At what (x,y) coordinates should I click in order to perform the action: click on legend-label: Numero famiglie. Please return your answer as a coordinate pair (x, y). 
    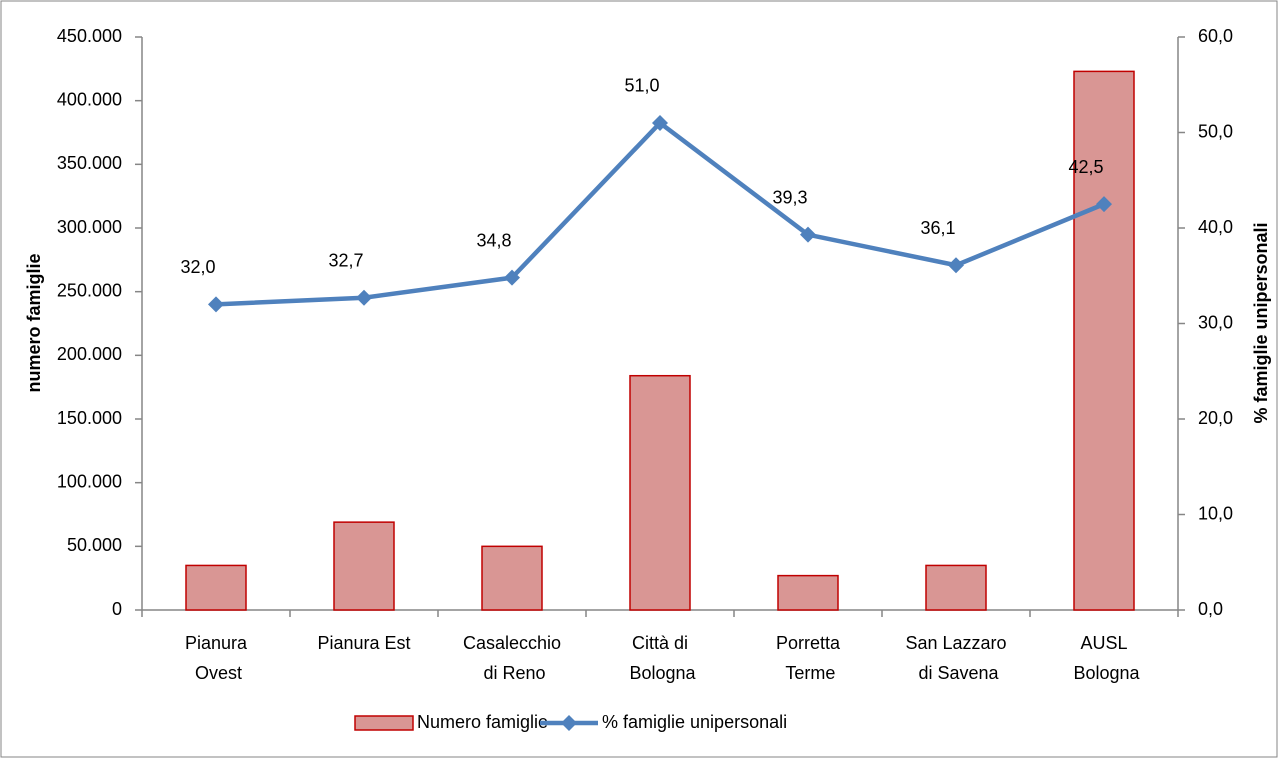
    Looking at the image, I should click on (482, 722).